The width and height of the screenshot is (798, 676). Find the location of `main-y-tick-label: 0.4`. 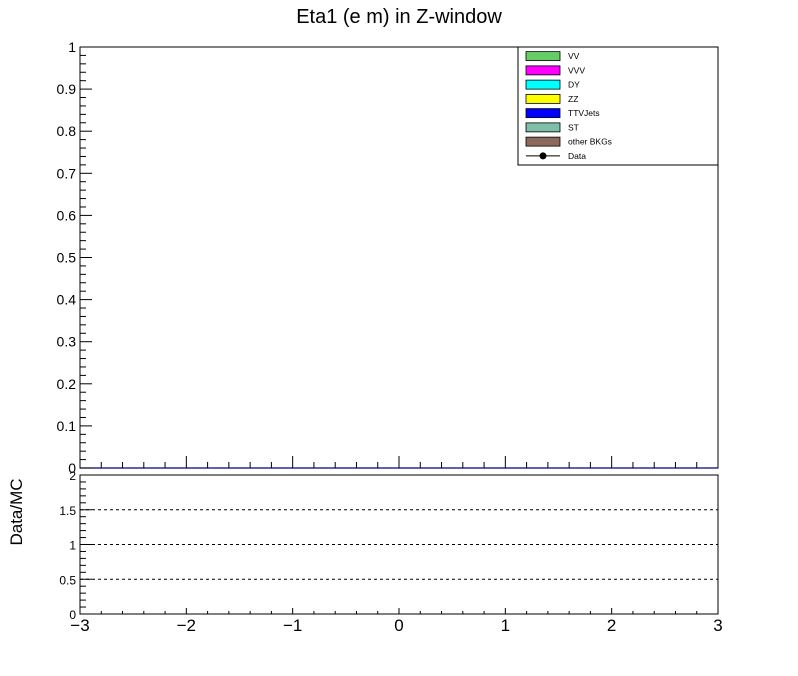

main-y-tick-label: 0.4 is located at coordinates (67, 300).